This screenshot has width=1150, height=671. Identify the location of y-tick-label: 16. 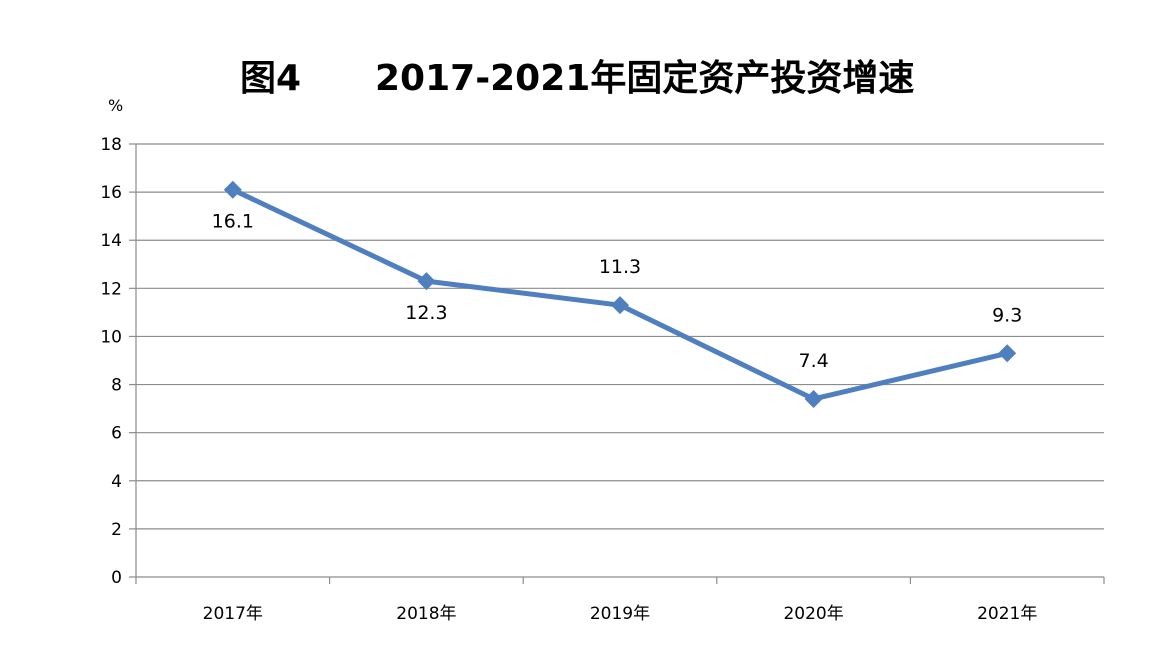
(111, 193).